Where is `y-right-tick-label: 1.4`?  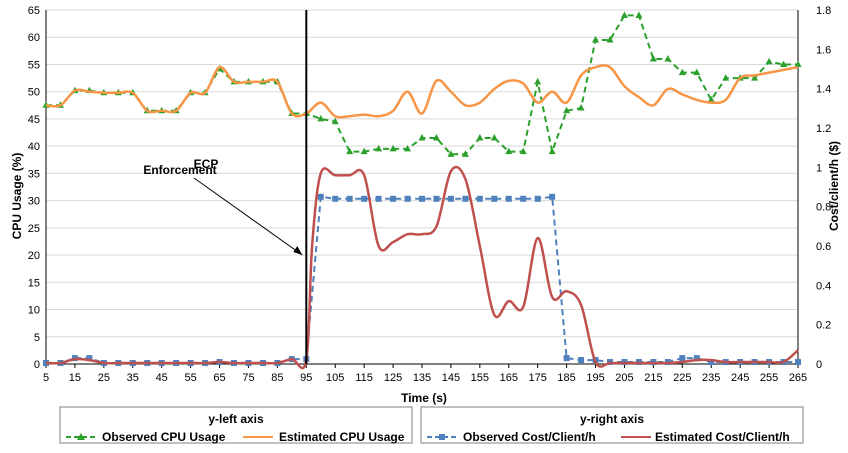 y-right-tick-label: 1.4 is located at coordinates (823, 90).